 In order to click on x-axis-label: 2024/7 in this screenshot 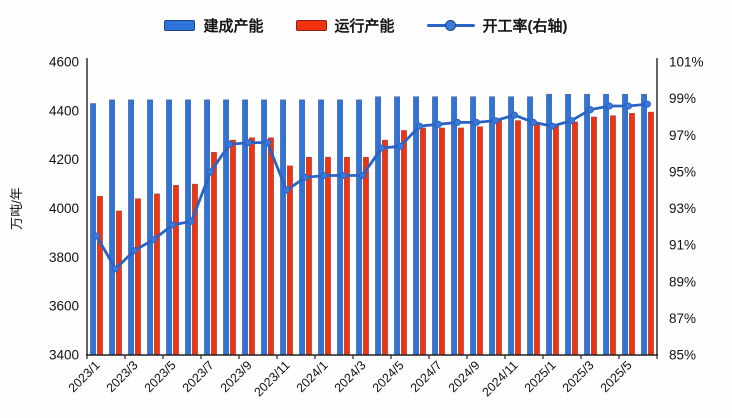, I will do `click(426, 376)`.